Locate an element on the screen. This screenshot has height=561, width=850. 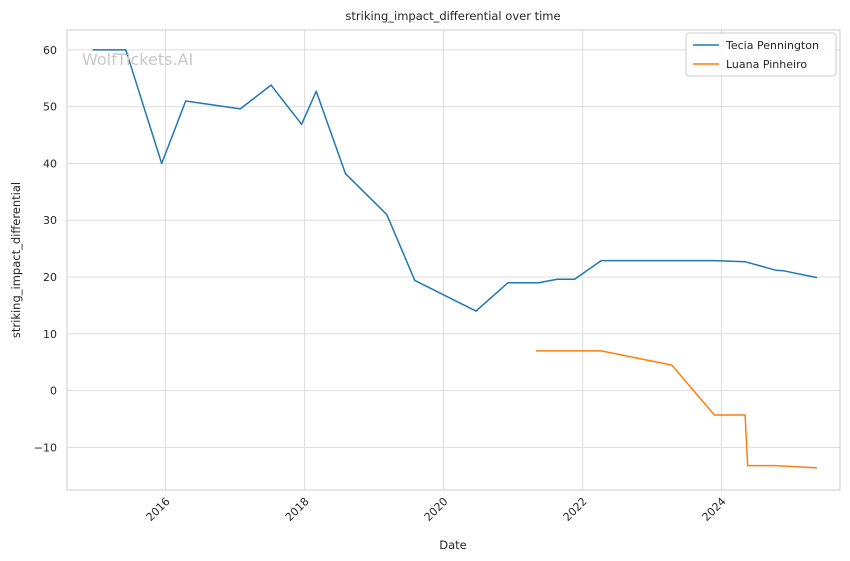
legend: Tecia Pennington Luana Pinheiro is located at coordinates (761, 54).